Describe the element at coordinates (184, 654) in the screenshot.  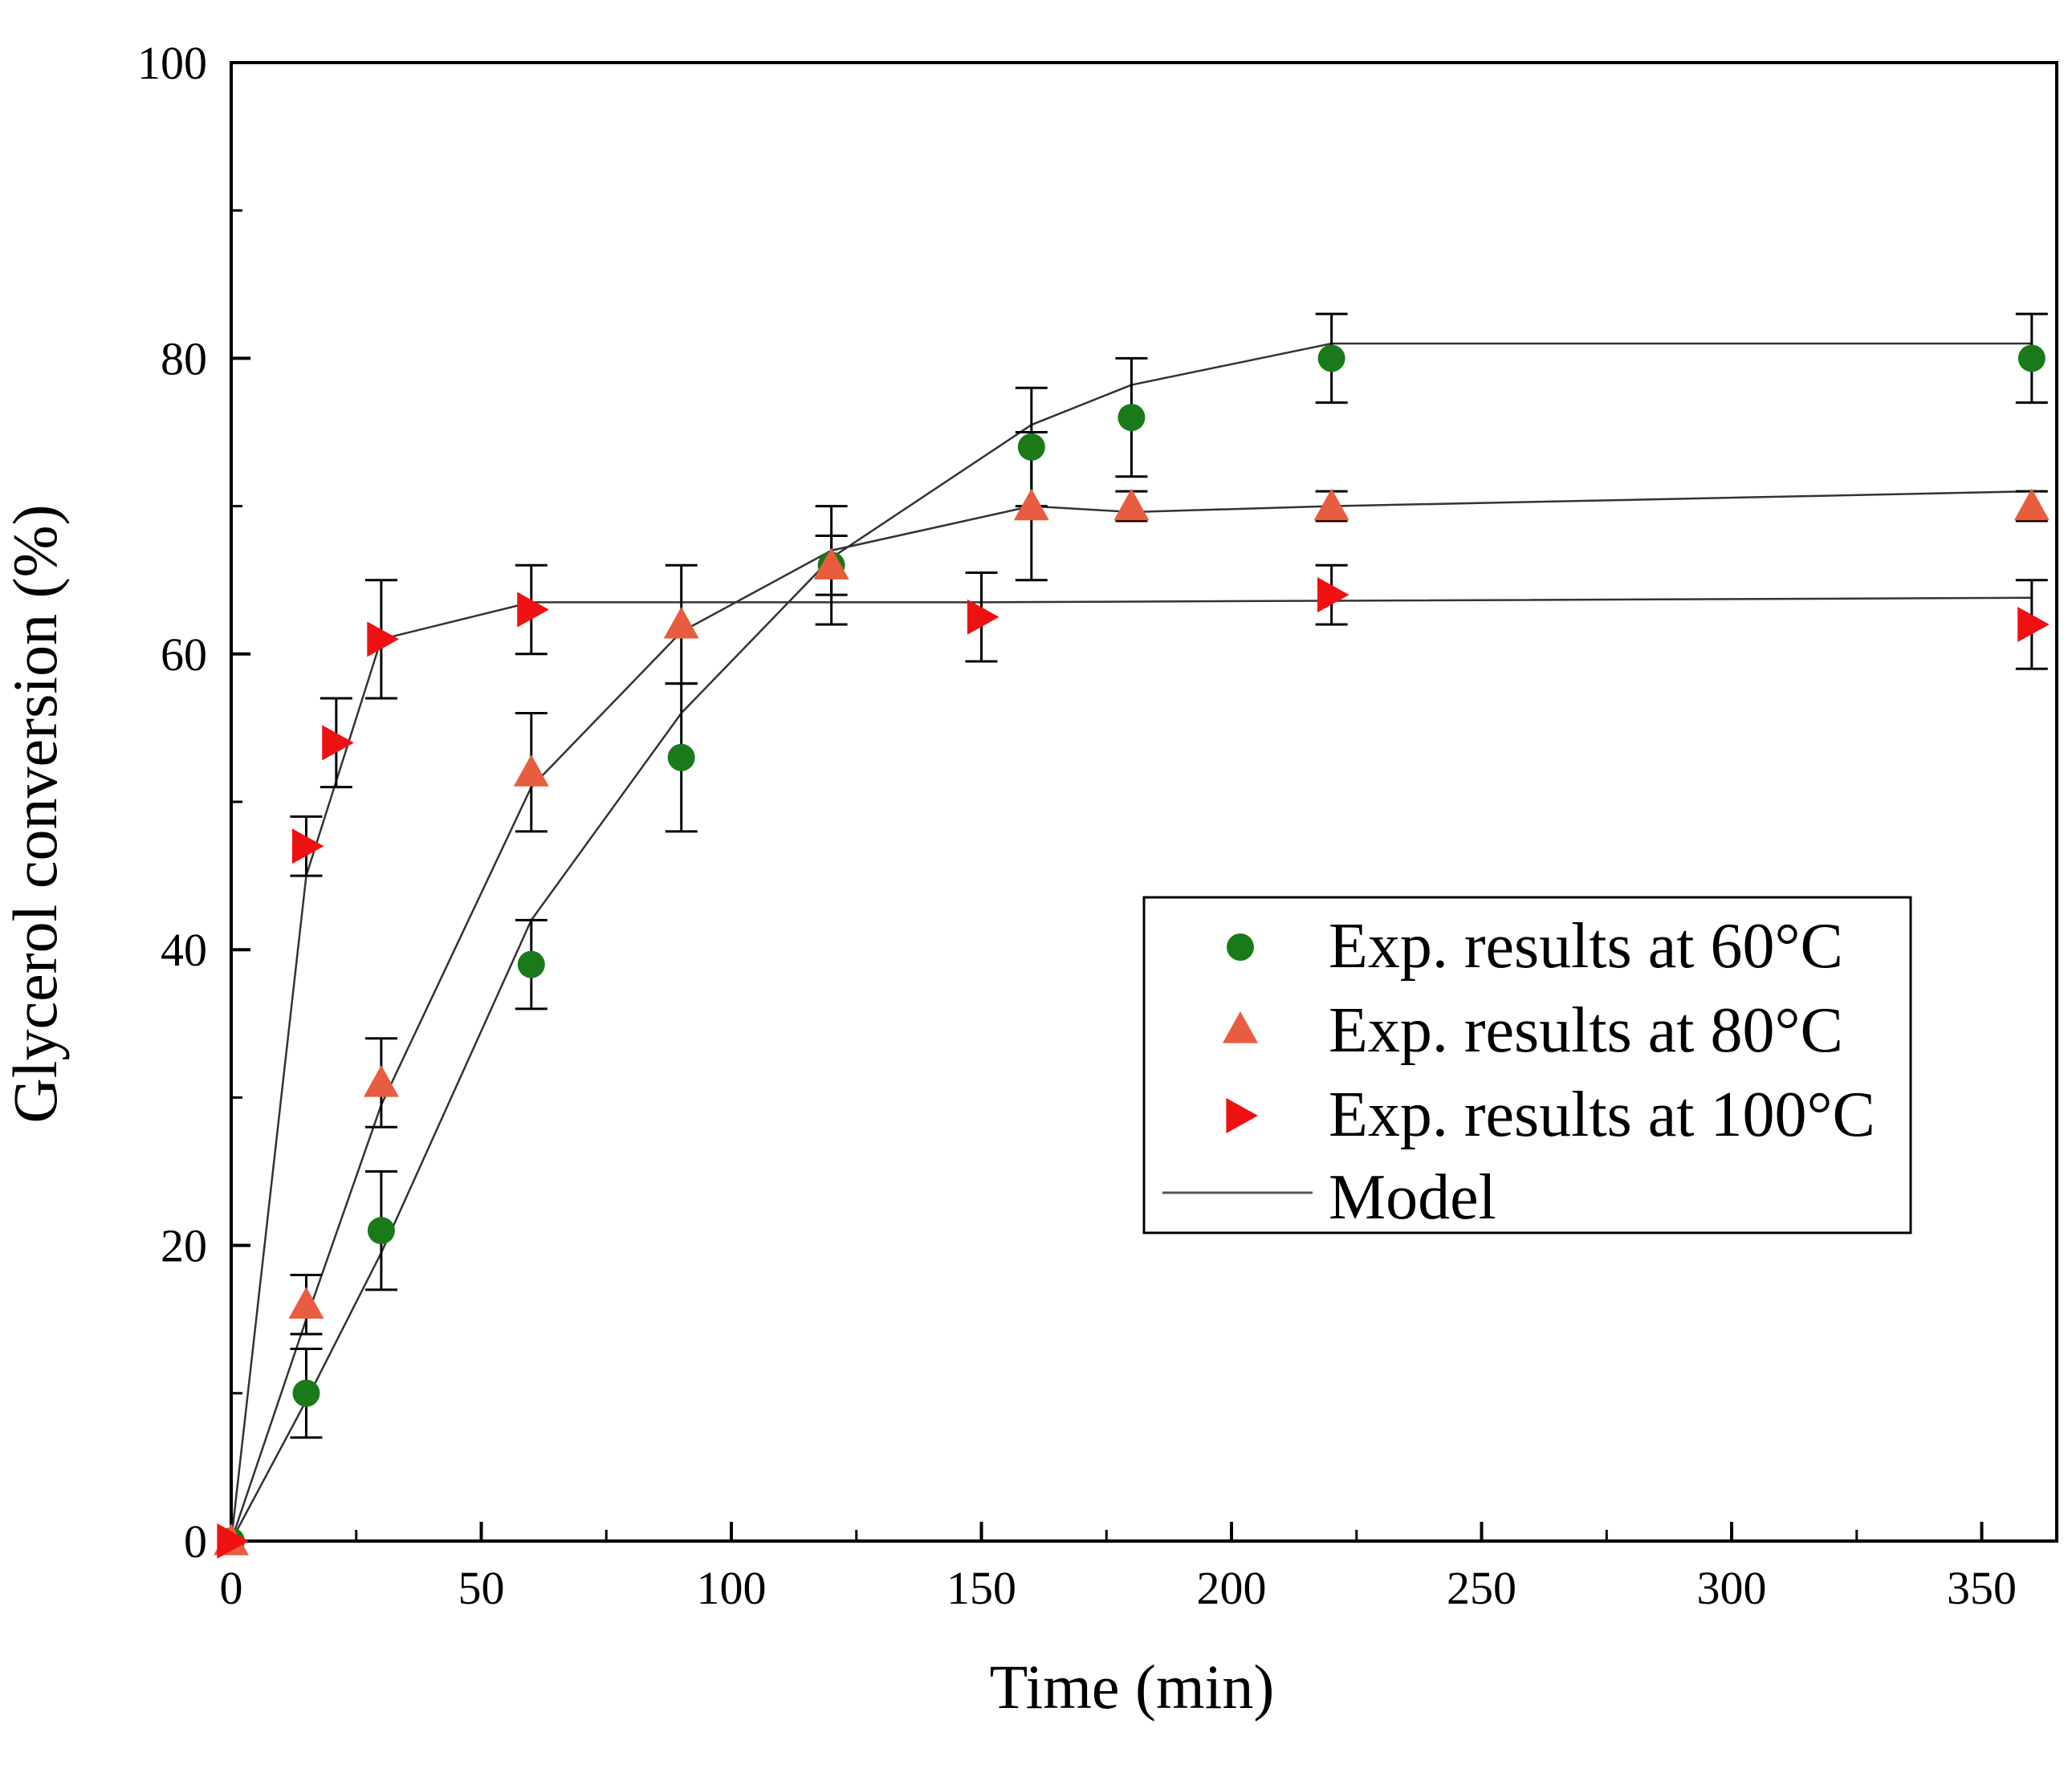
I see `y-tick-label: 60` at that location.